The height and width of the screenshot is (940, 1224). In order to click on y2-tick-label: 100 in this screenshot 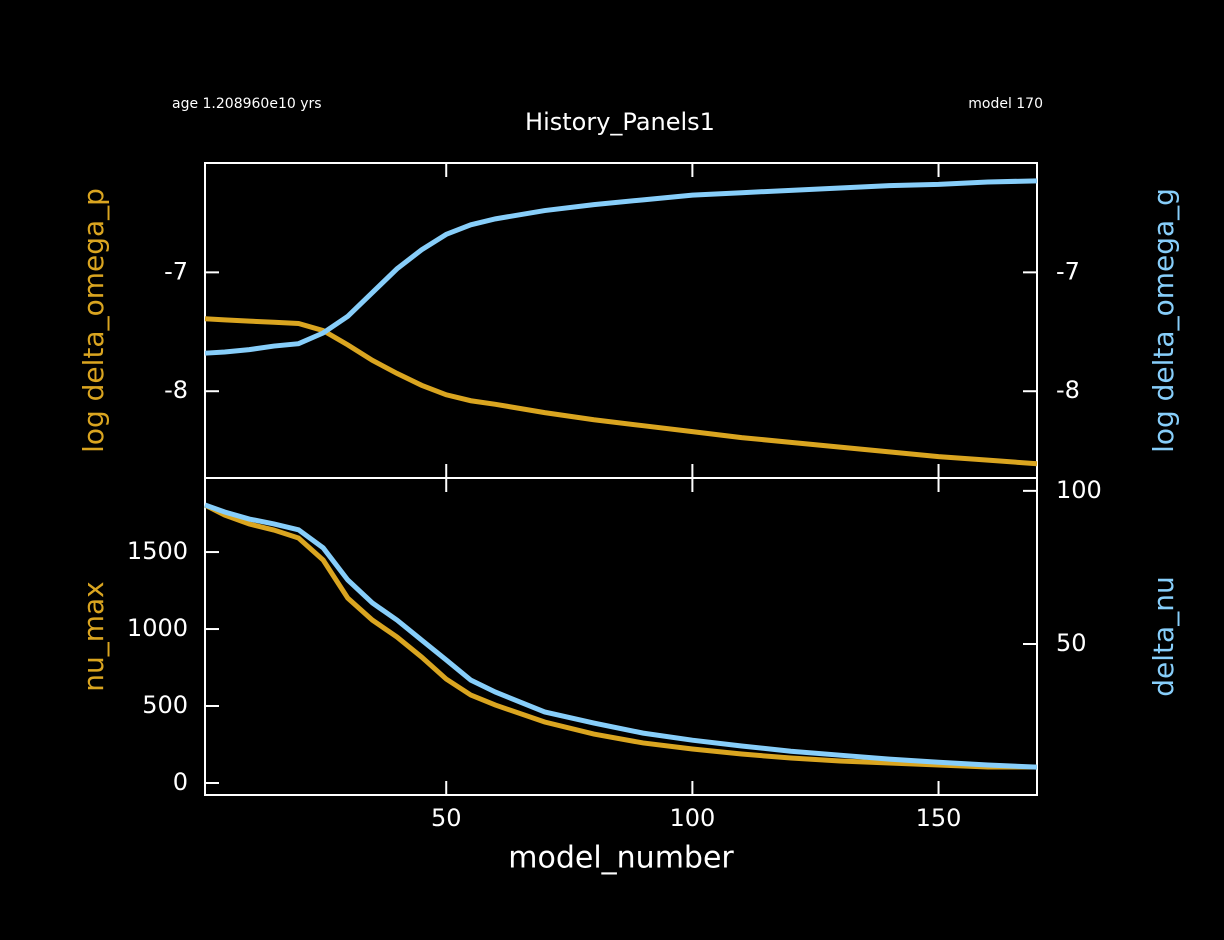, I will do `click(1079, 490)`.